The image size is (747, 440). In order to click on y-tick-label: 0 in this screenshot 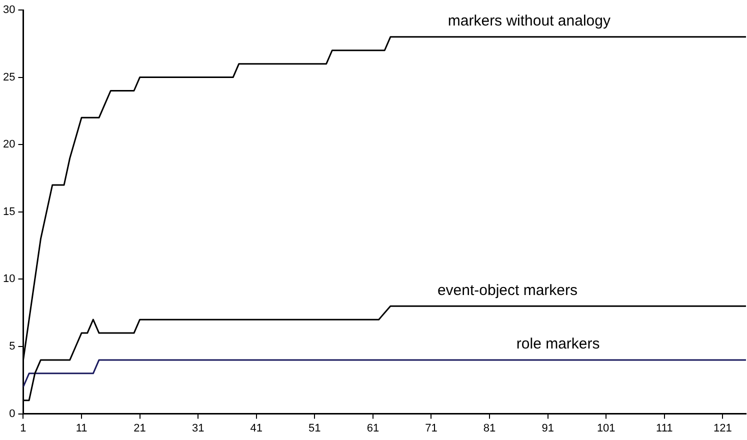, I will do `click(12, 414)`.